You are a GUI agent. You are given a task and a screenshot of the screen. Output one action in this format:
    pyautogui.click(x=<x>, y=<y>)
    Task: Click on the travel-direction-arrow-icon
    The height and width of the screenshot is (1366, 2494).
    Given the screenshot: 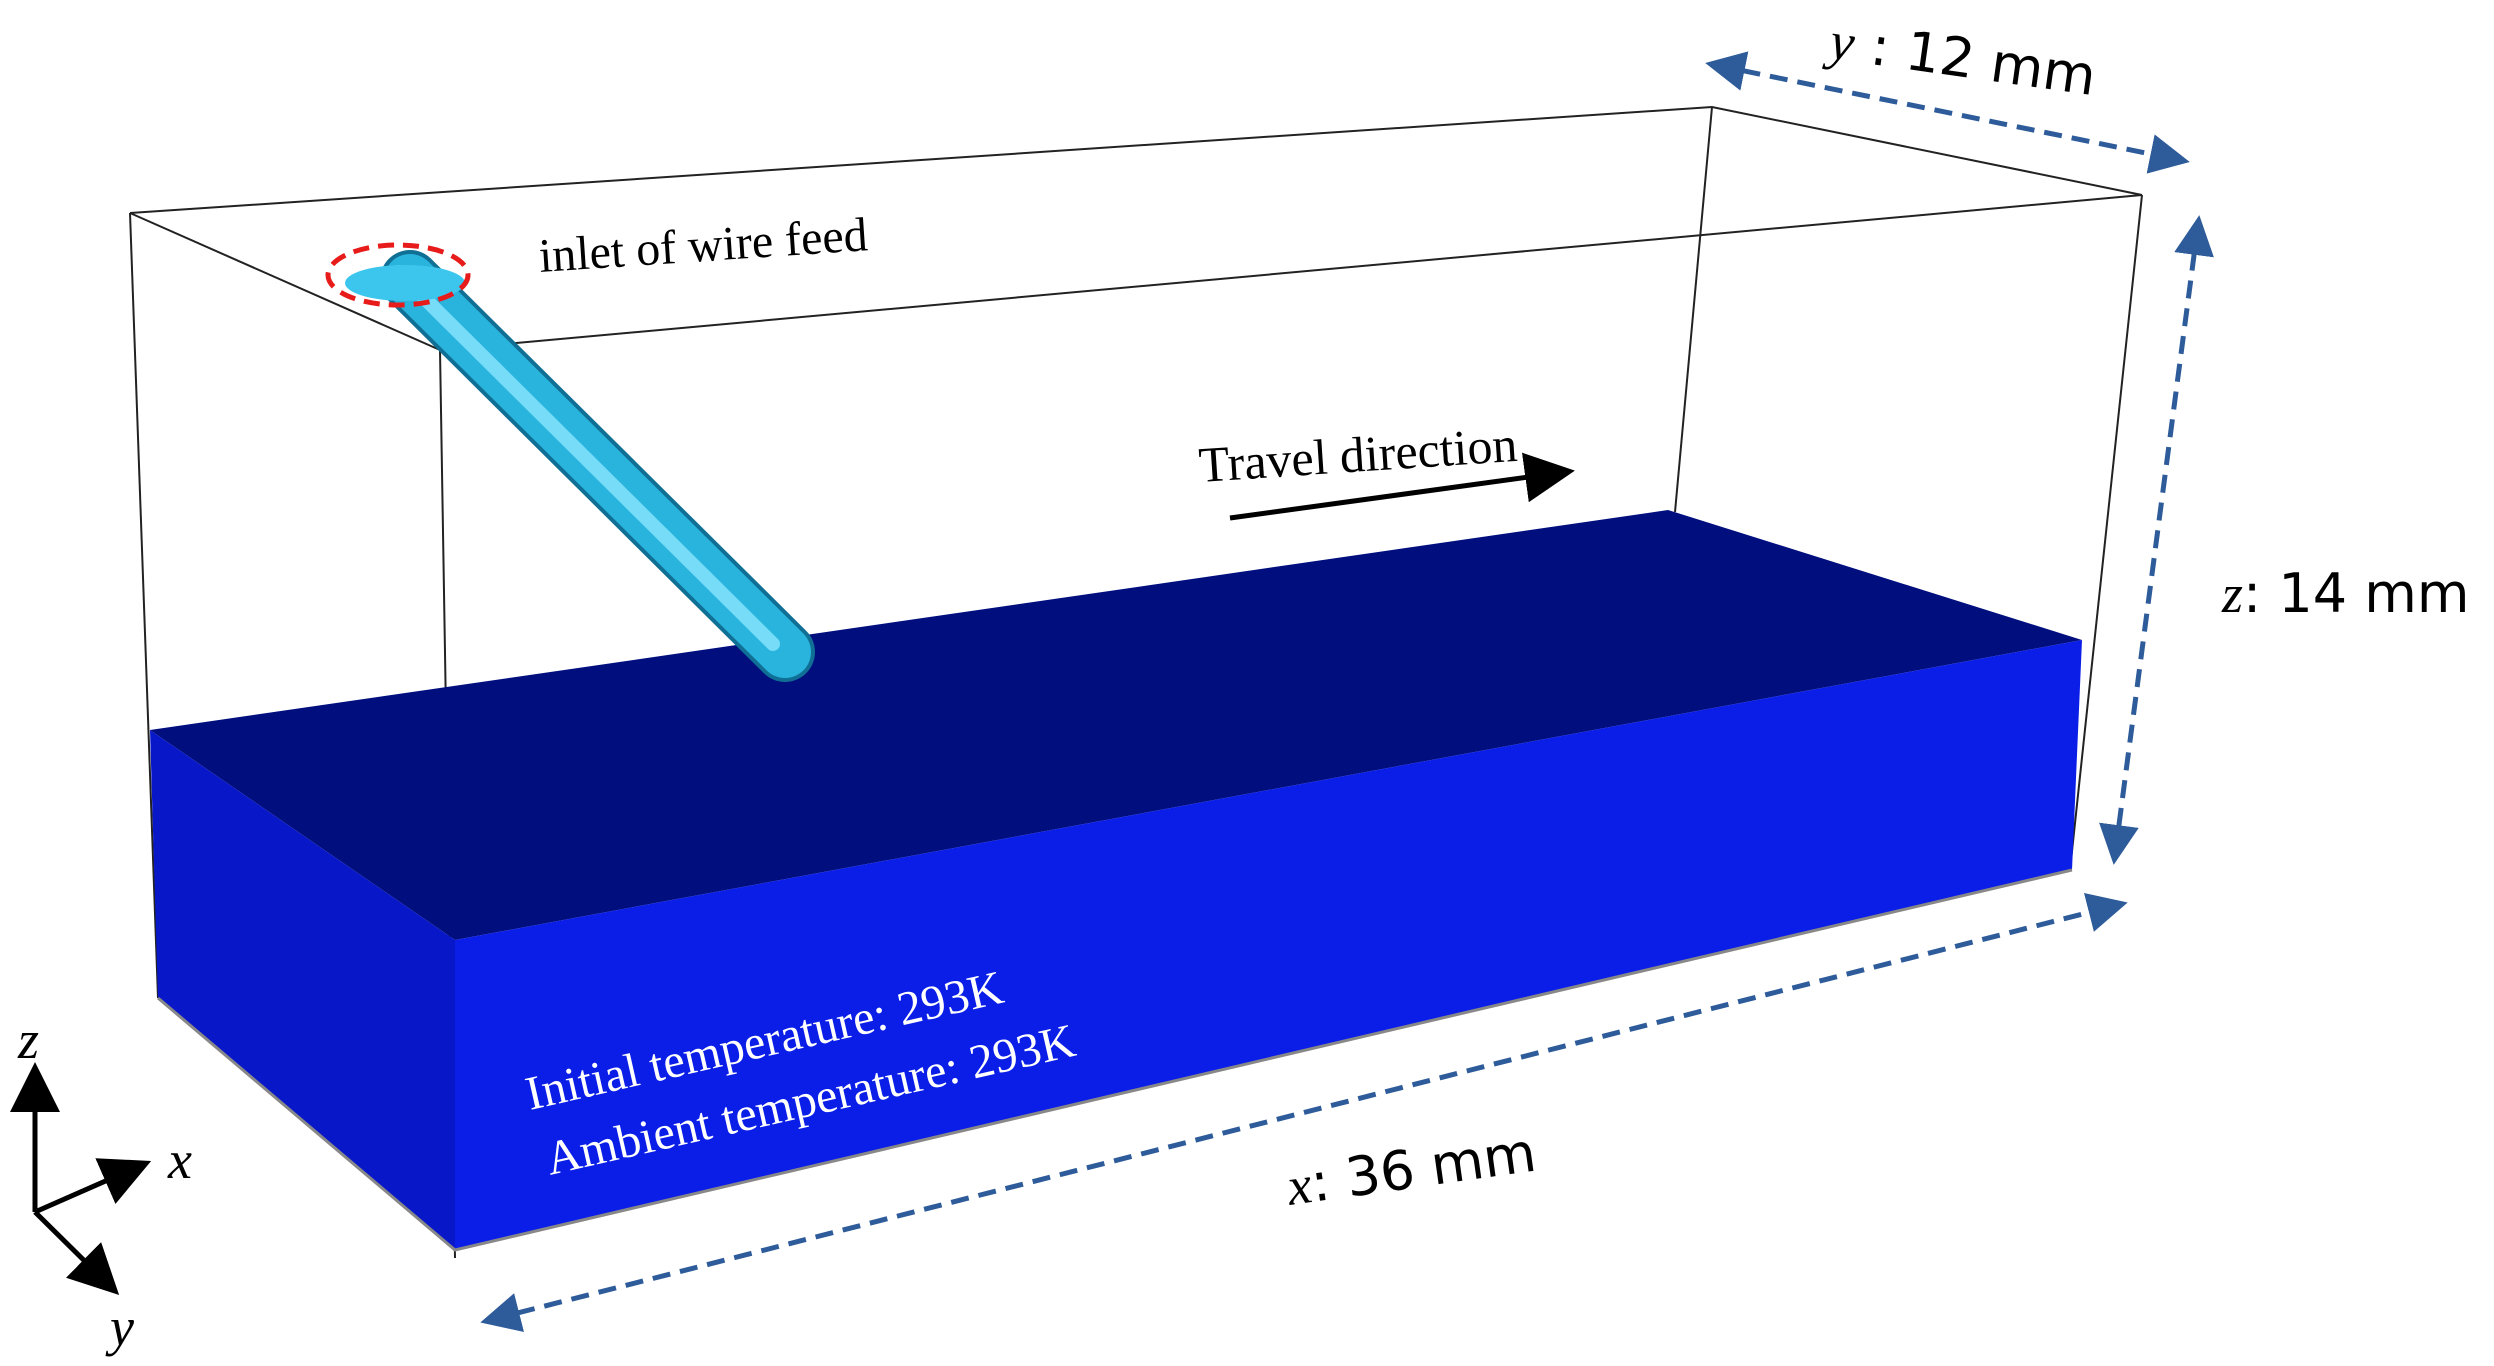 What is the action you would take?
    pyautogui.click(x=1402, y=486)
    